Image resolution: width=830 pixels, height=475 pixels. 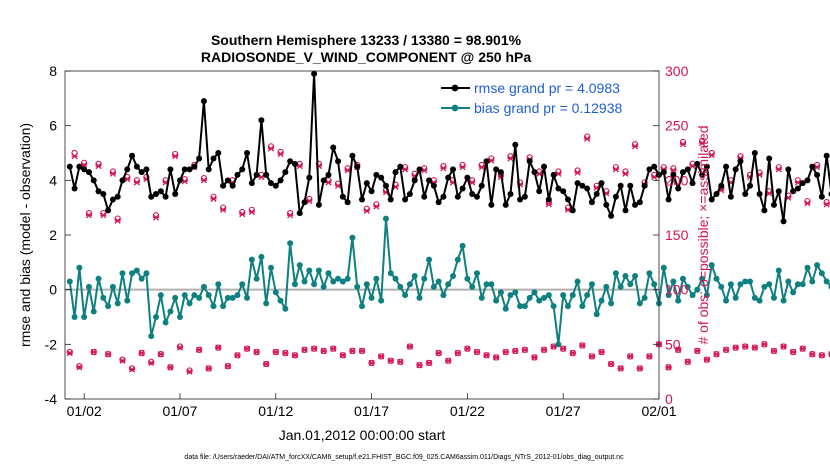 What do you see at coordinates (189, 370) in the screenshot?
I see `obs-possible-marker` at bounding box center [189, 370].